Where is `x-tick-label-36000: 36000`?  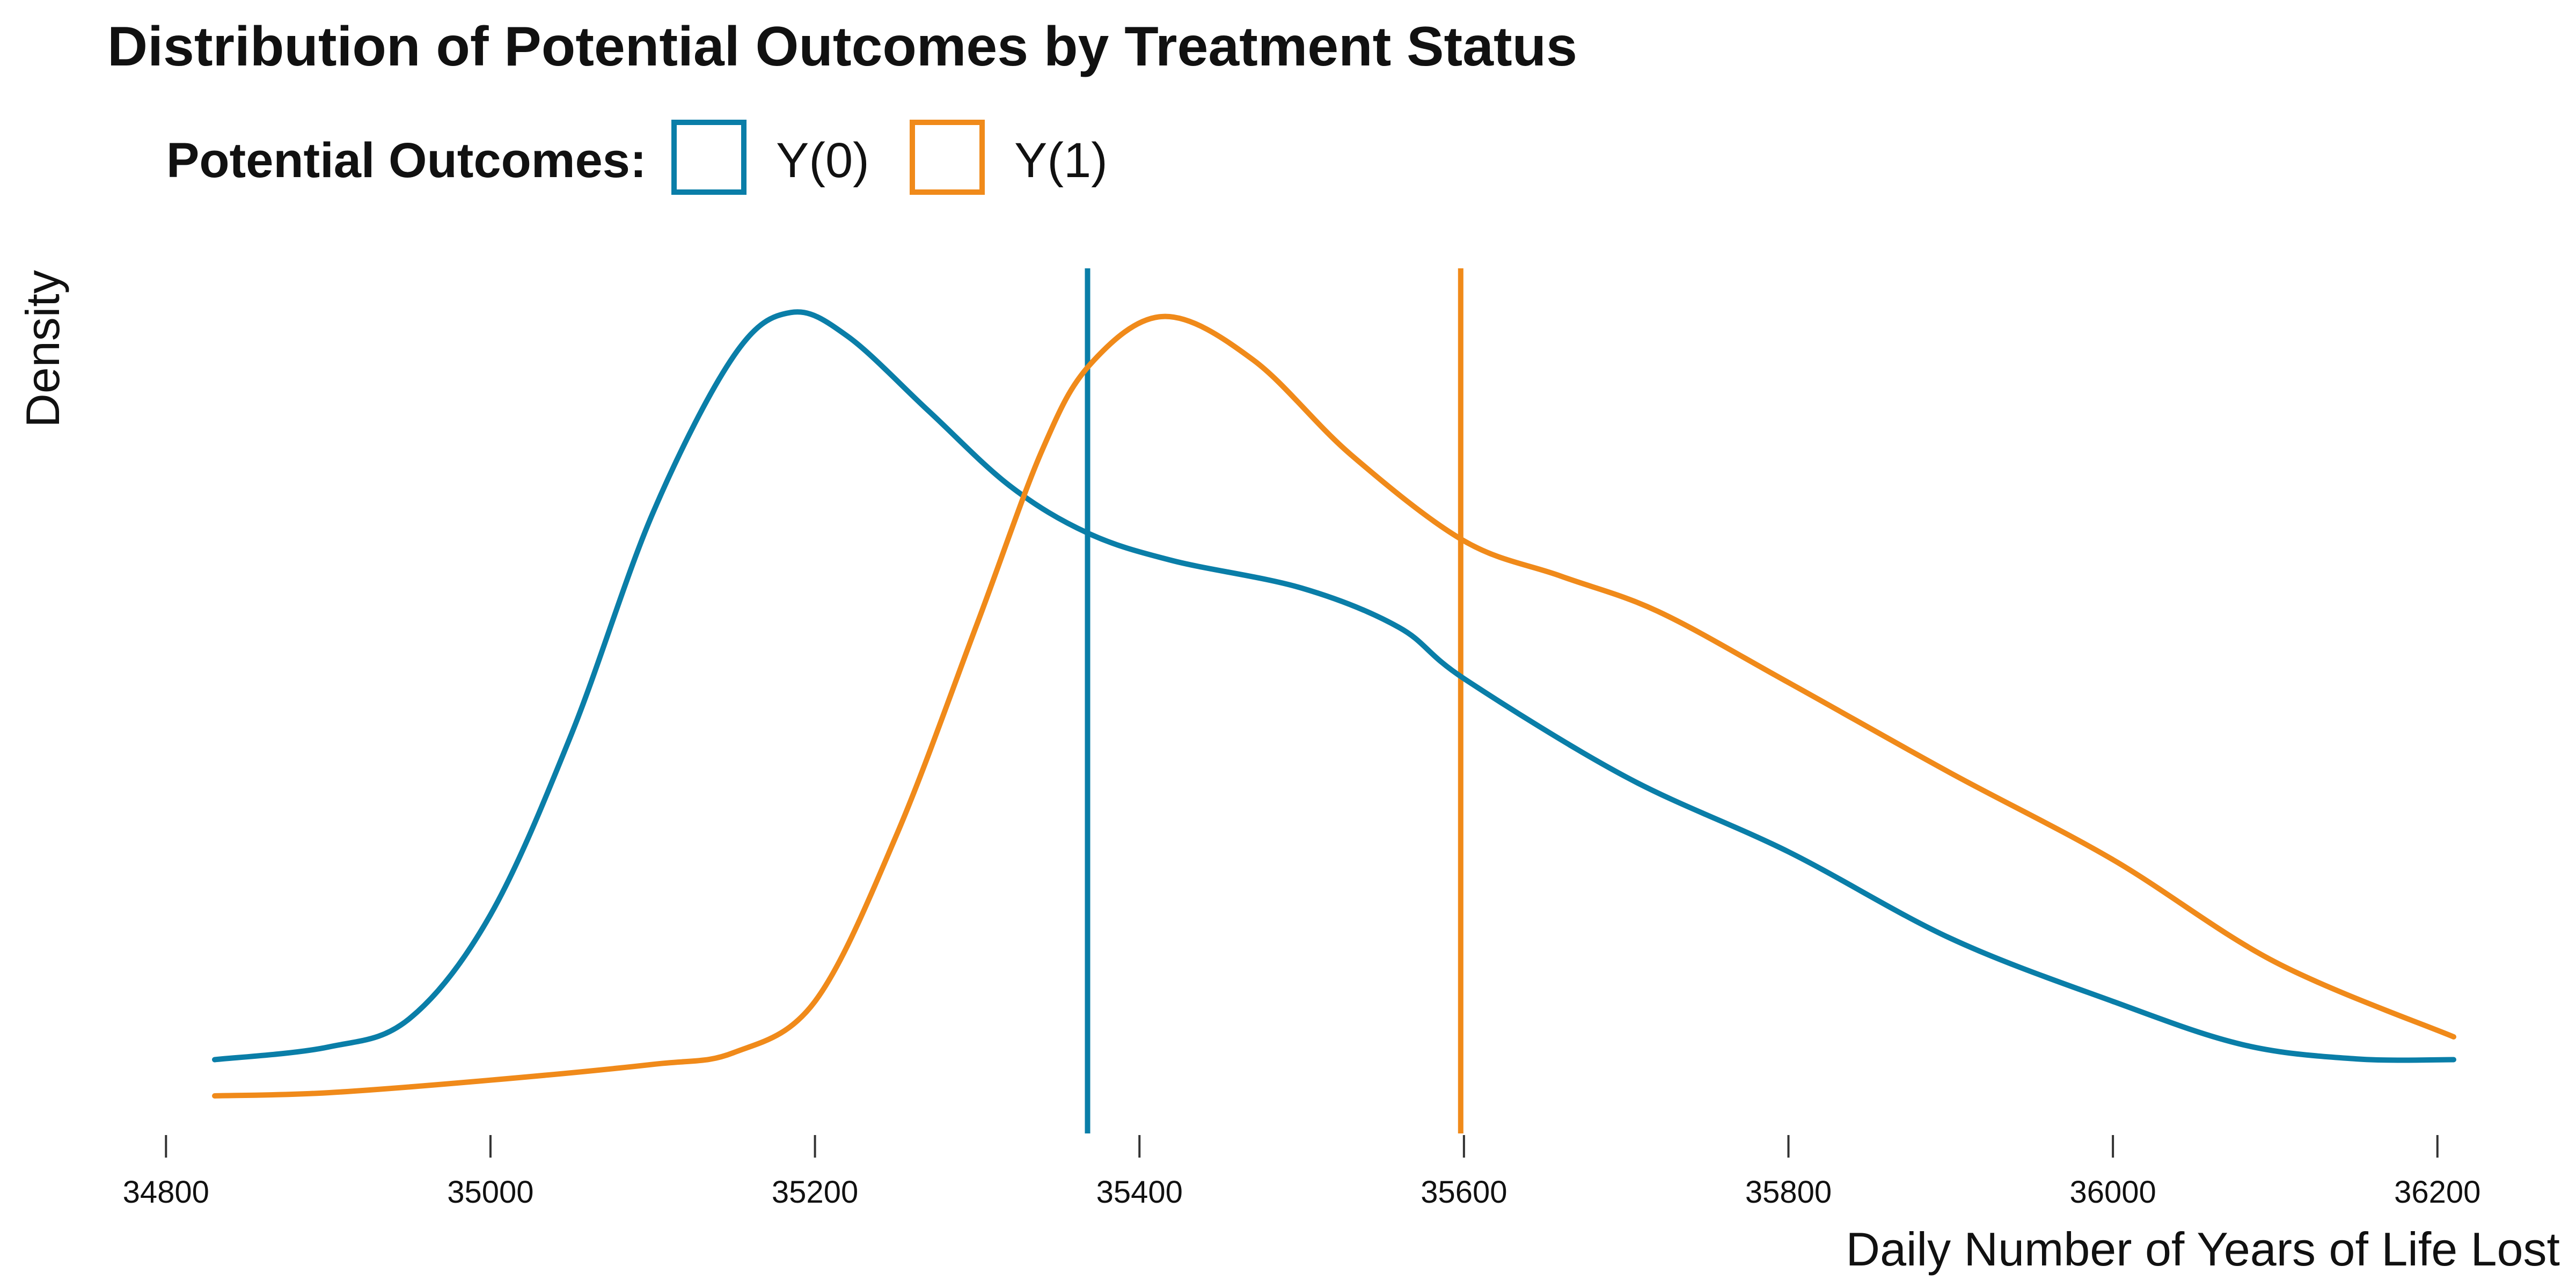
x-tick-label-36000: 36000 is located at coordinates (2112, 1192).